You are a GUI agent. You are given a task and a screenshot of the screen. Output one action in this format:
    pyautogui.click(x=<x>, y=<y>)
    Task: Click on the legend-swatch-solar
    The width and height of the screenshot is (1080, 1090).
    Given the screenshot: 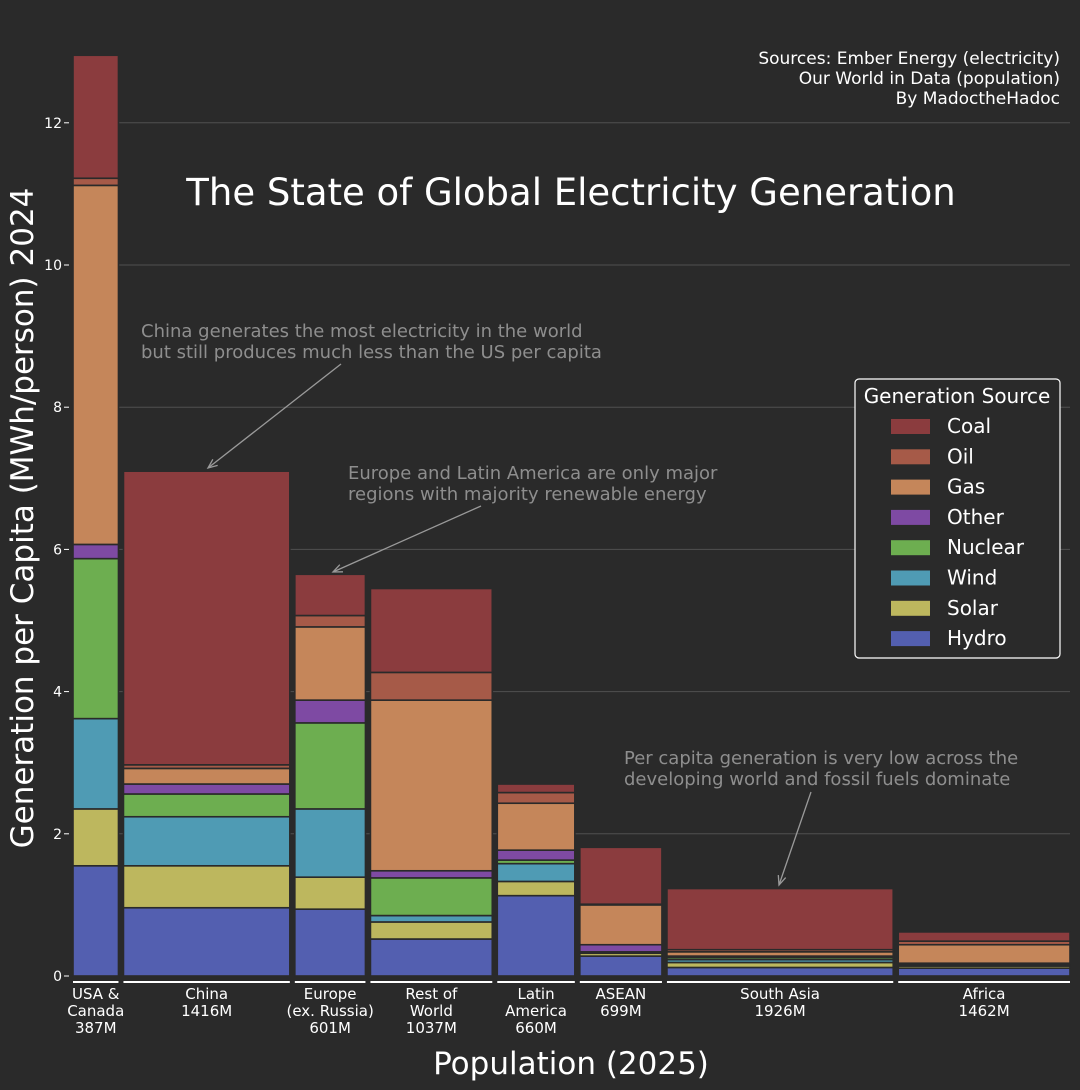 What is the action you would take?
    pyautogui.click(x=910, y=608)
    